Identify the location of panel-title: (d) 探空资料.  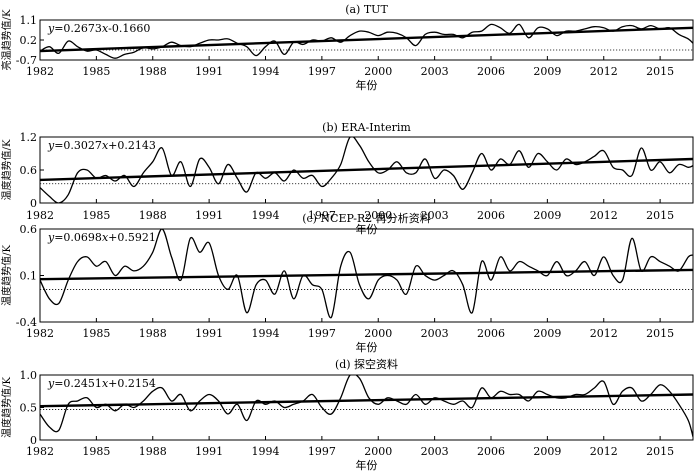
(366, 364).